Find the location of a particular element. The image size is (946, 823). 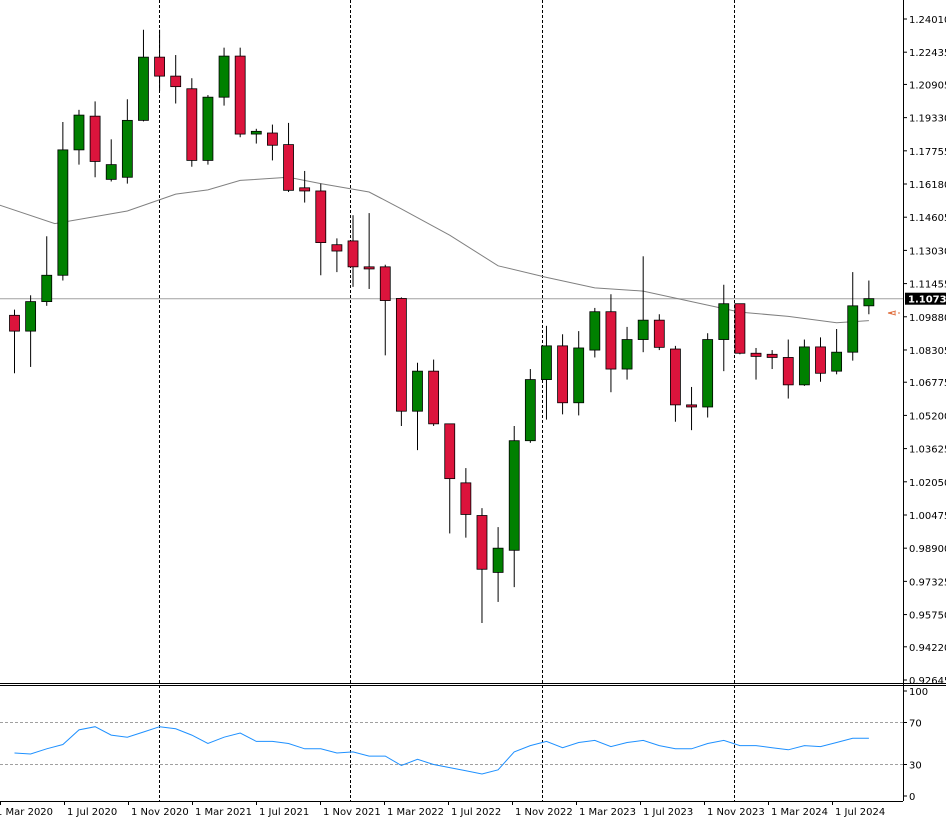

price-tick-label: 1.06775 is located at coordinates (927, 383).